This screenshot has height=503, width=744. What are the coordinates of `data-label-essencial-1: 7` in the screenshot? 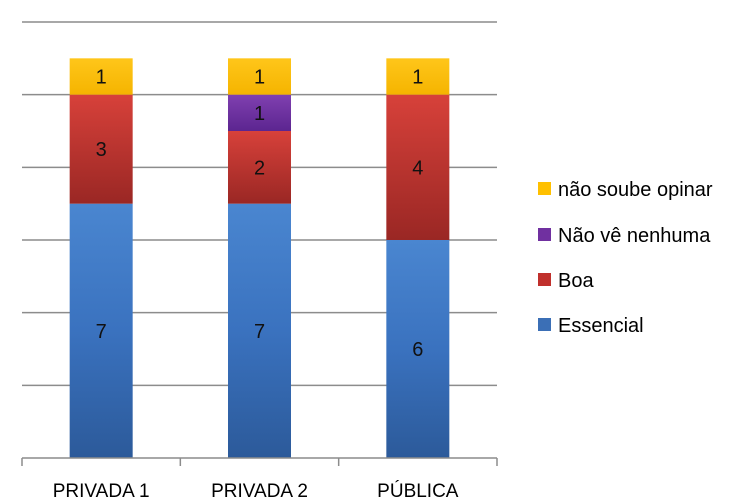 It's located at (101, 332).